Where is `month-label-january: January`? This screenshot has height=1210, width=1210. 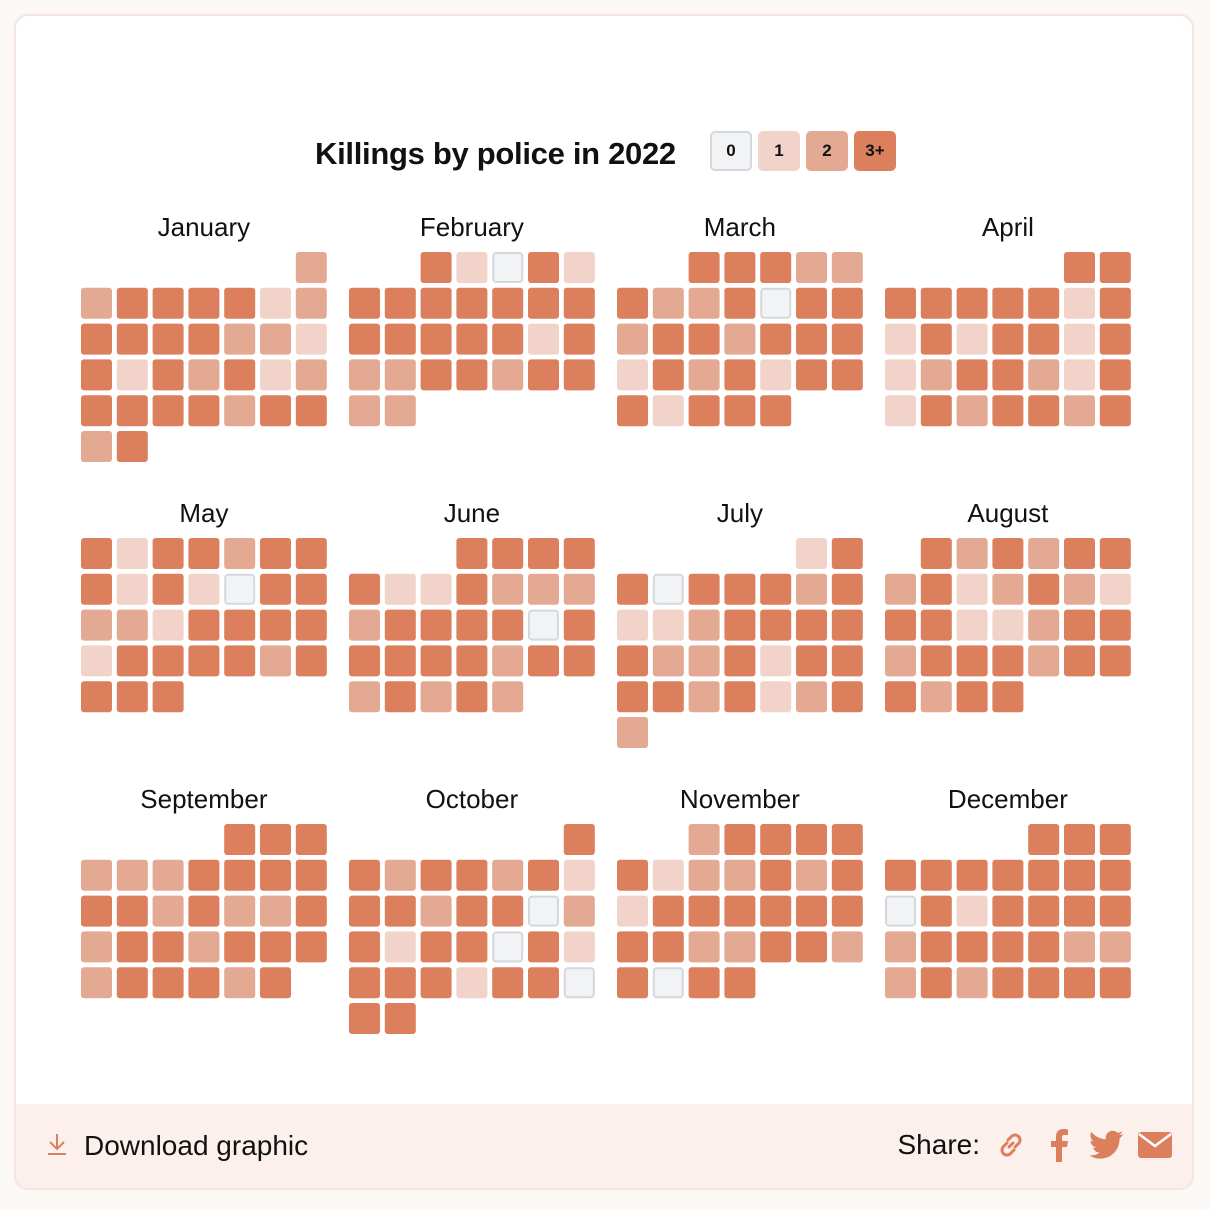
month-label-january: January is located at coordinates (204, 227).